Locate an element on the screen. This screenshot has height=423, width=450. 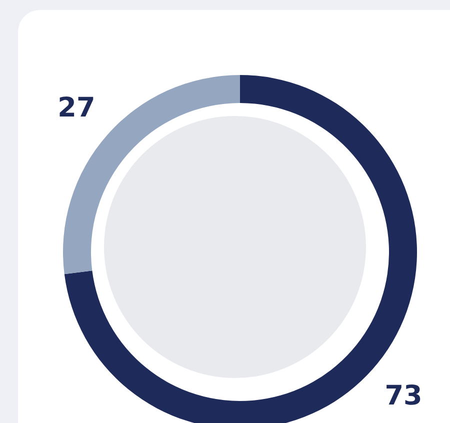
data-label: 27 is located at coordinates (77, 108).